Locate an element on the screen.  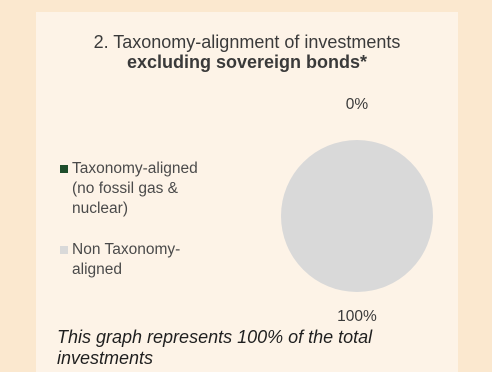
footnote-line1: This graph represents 100% of the total is located at coordinates (215, 337).